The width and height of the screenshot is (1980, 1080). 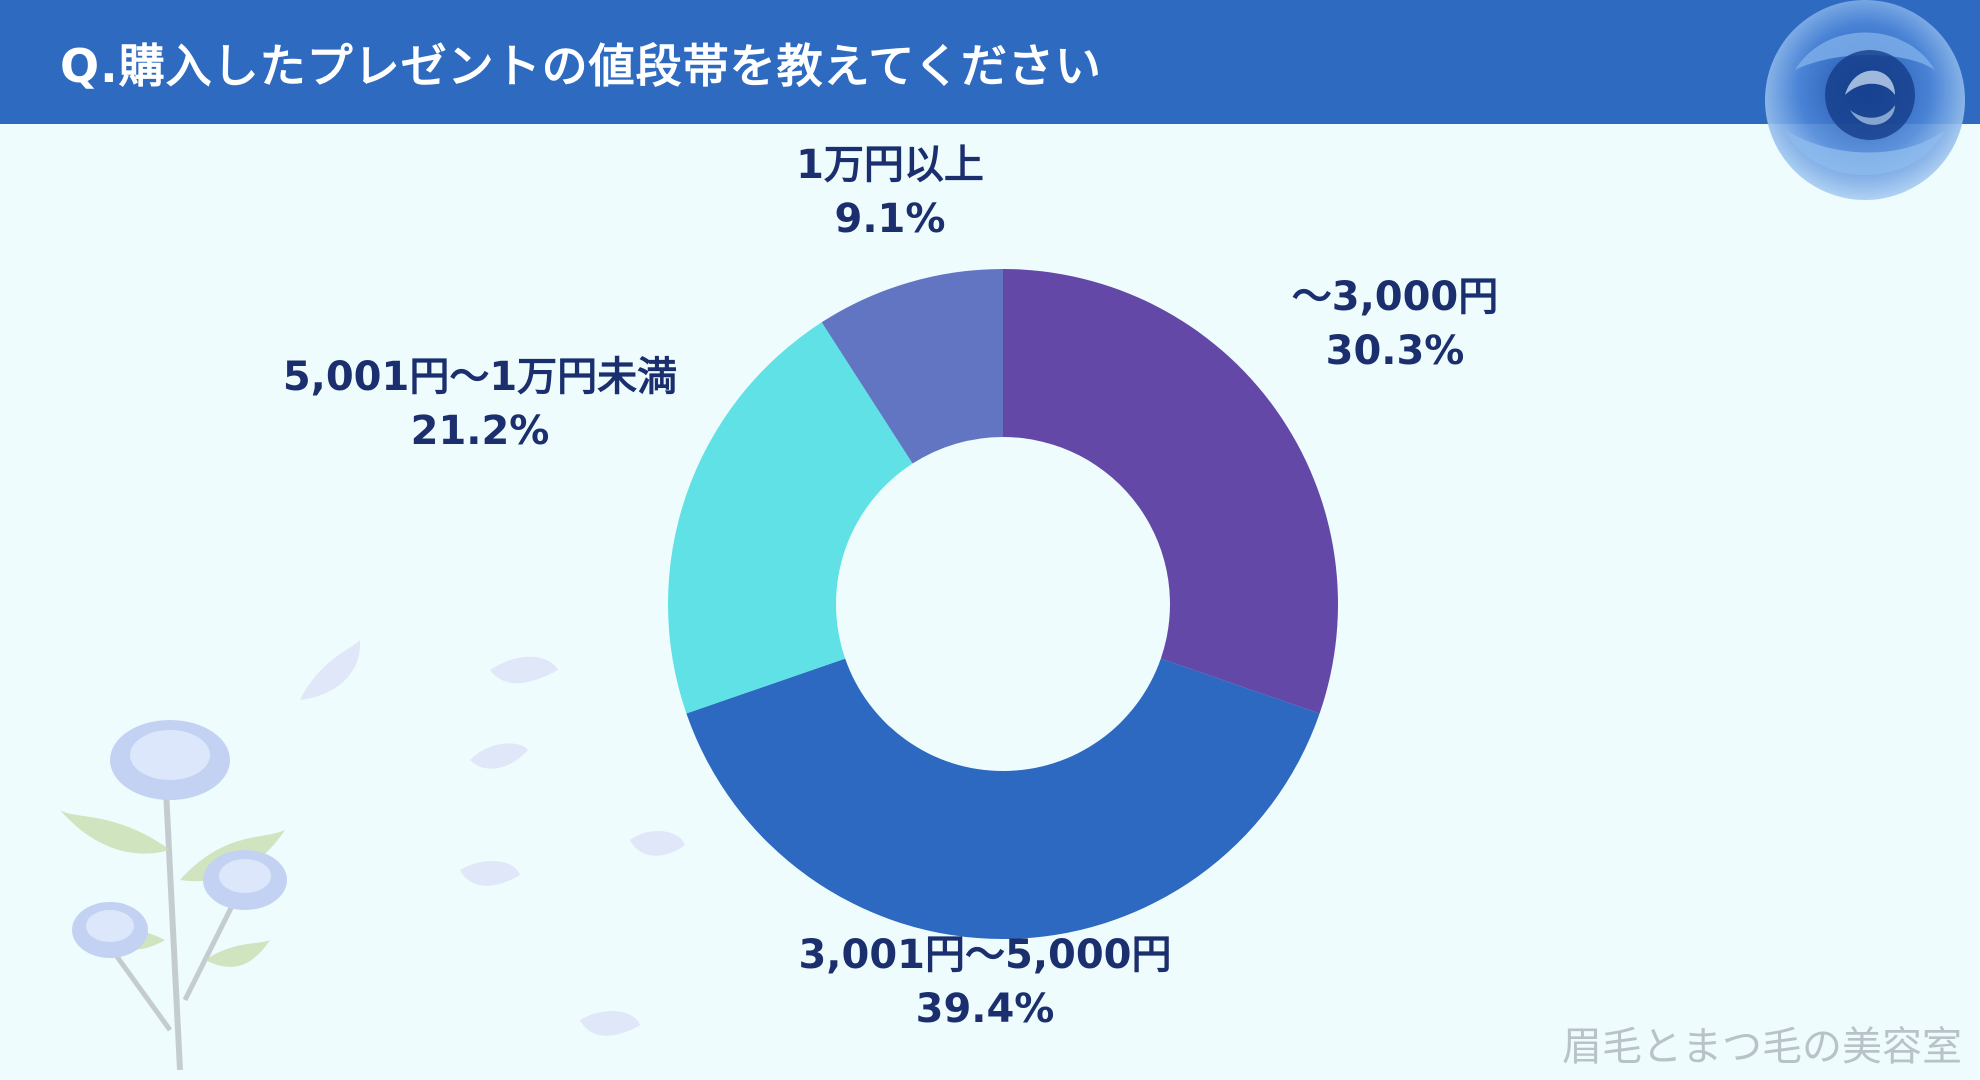 I want to click on slice-percent-label: 9.1%, so click(x=890, y=219).